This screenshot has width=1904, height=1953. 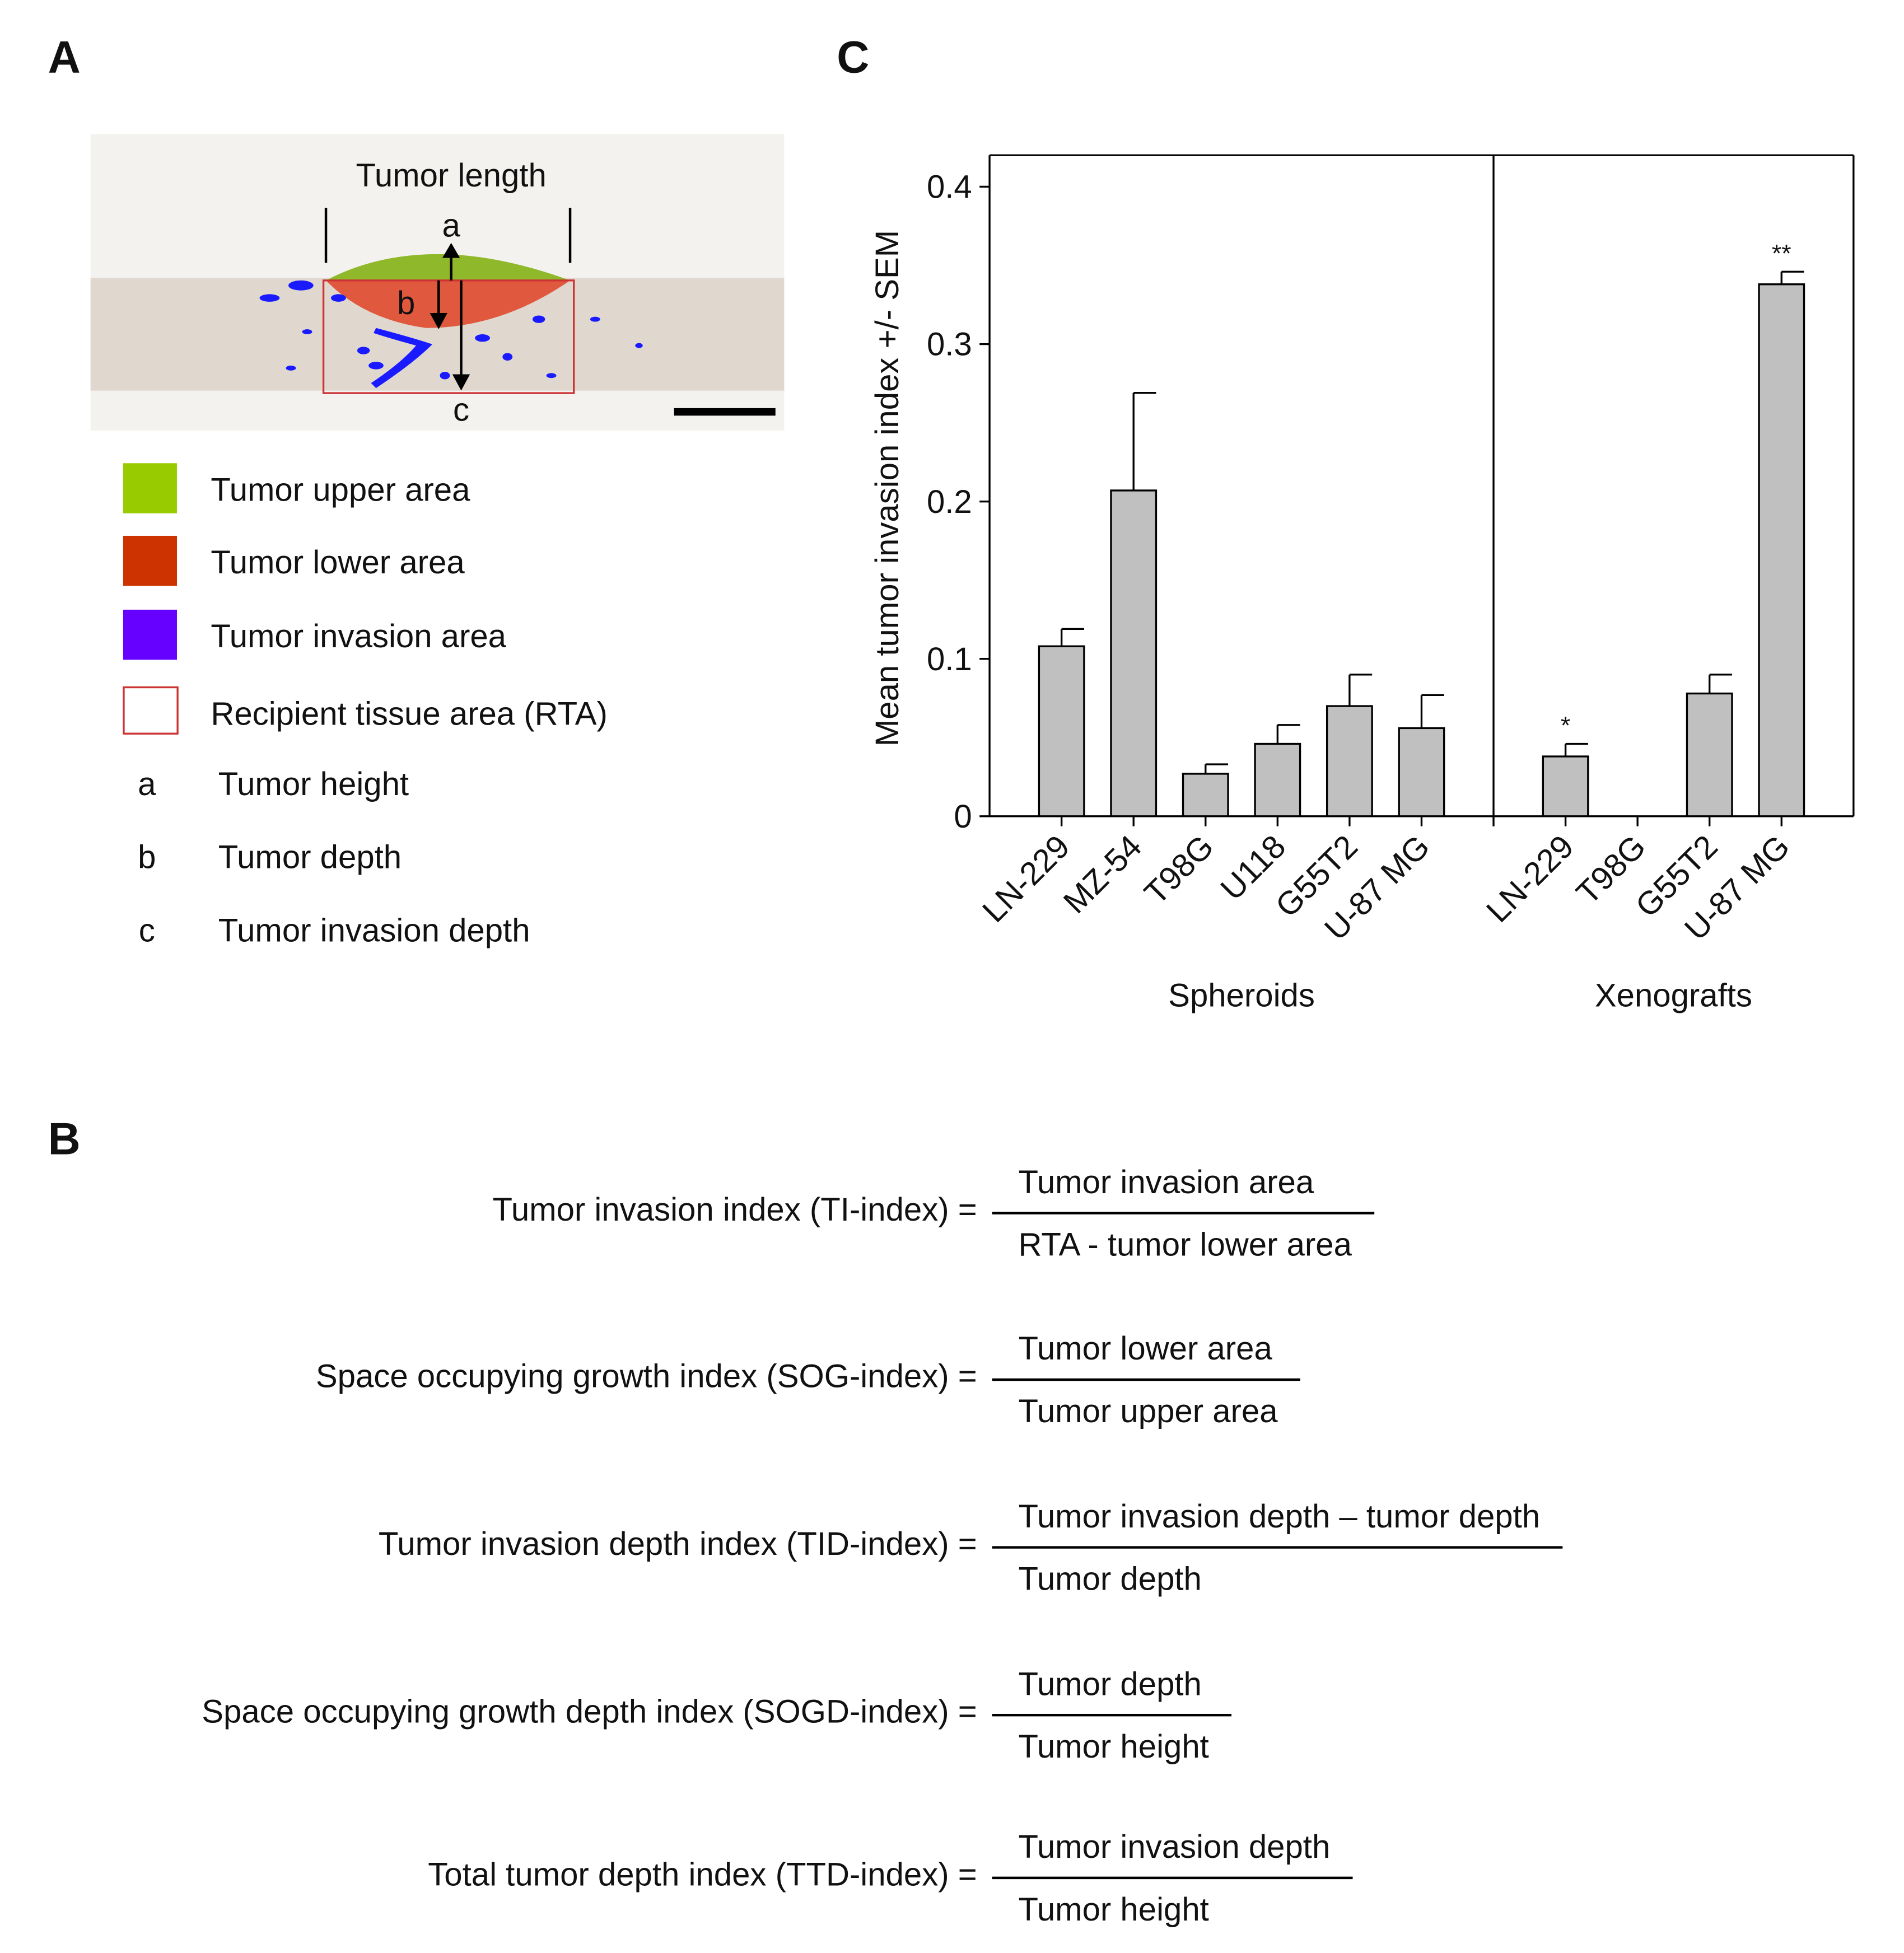 What do you see at coordinates (1166, 1182) in the screenshot?
I see `numerator: Tumor invasion area` at bounding box center [1166, 1182].